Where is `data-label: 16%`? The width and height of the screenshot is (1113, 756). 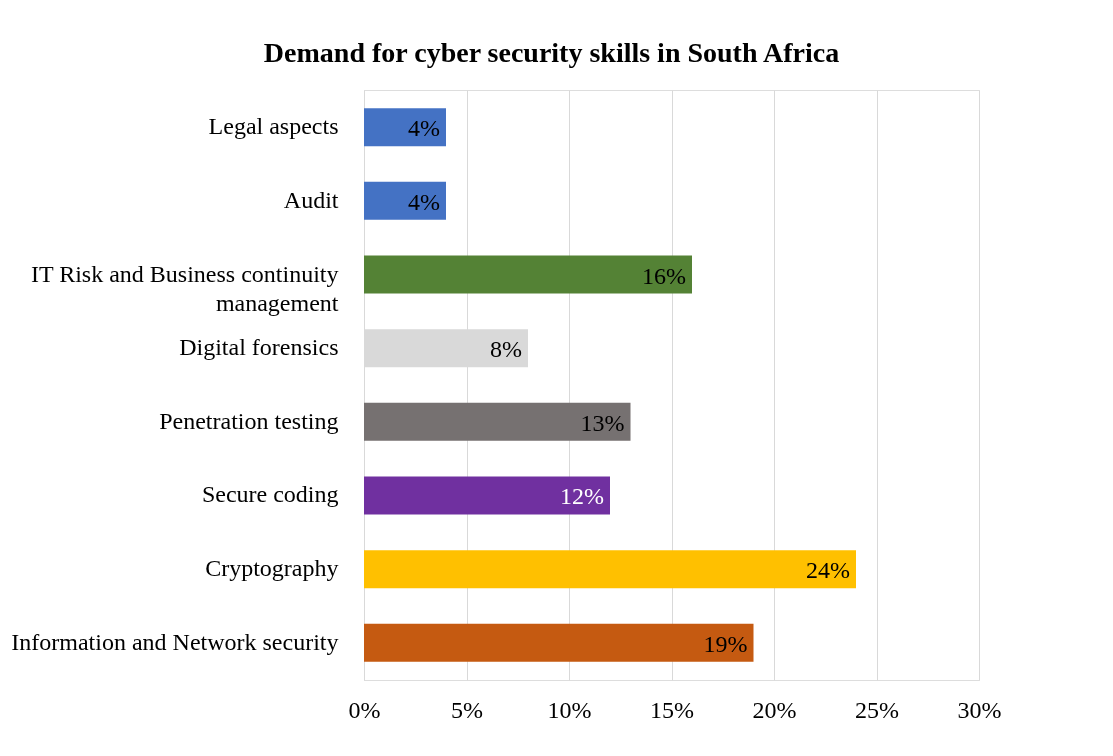 data-label: 16% is located at coordinates (664, 275).